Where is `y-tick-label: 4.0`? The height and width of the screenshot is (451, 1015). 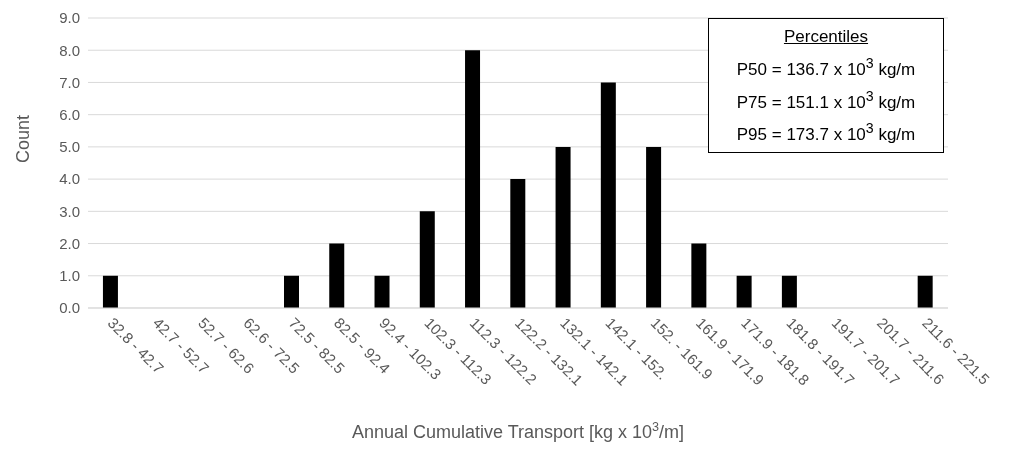
y-tick-label: 4.0 is located at coordinates (69, 179).